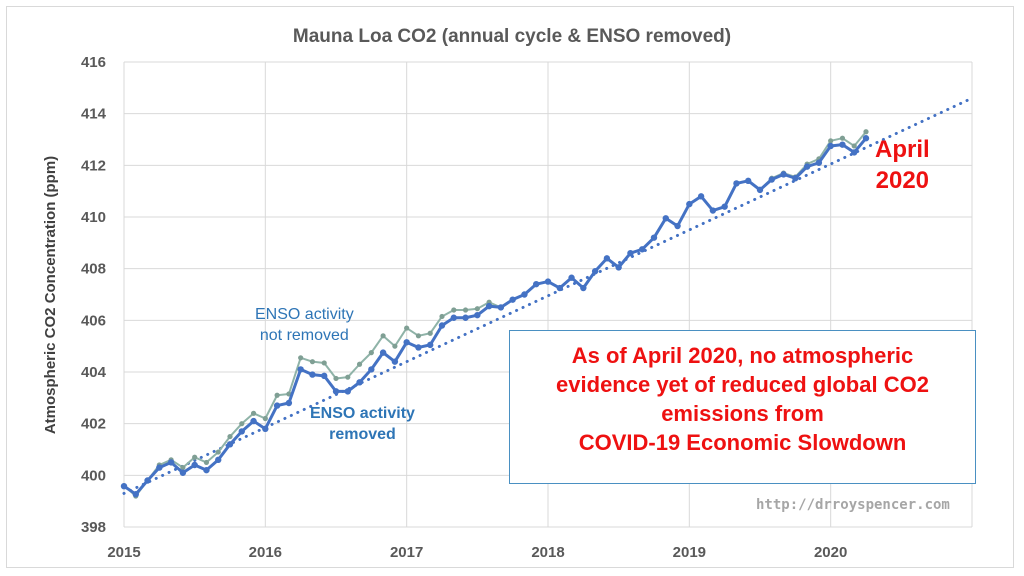  Describe the element at coordinates (93, 320) in the screenshot. I see `y-tick-label: 406` at that location.